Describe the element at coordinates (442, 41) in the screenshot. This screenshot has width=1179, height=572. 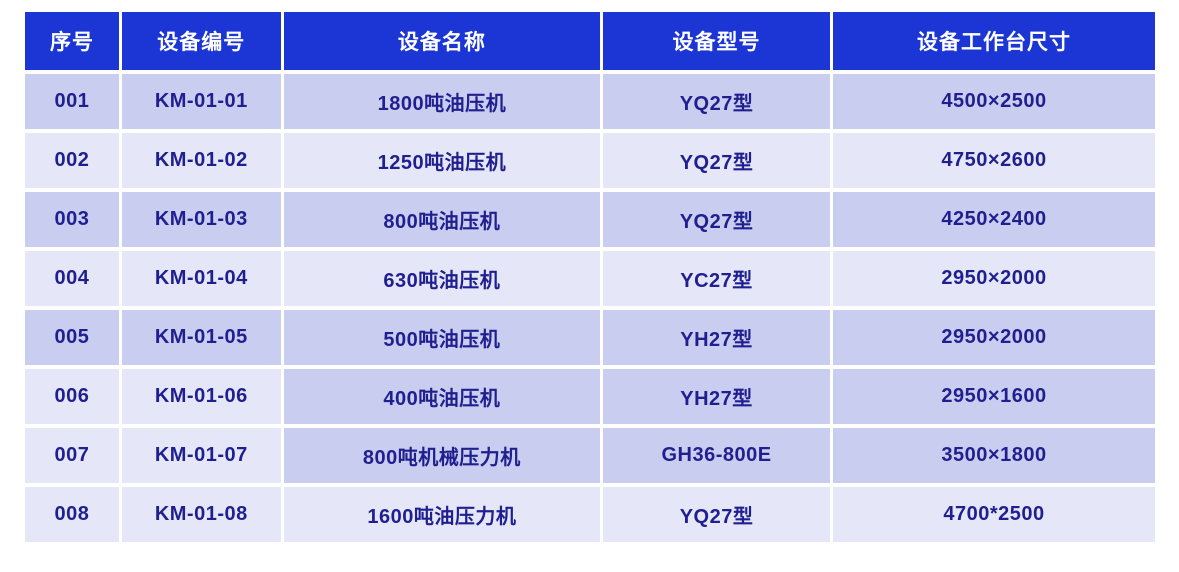
I see `column-header-name: 设备名称` at that location.